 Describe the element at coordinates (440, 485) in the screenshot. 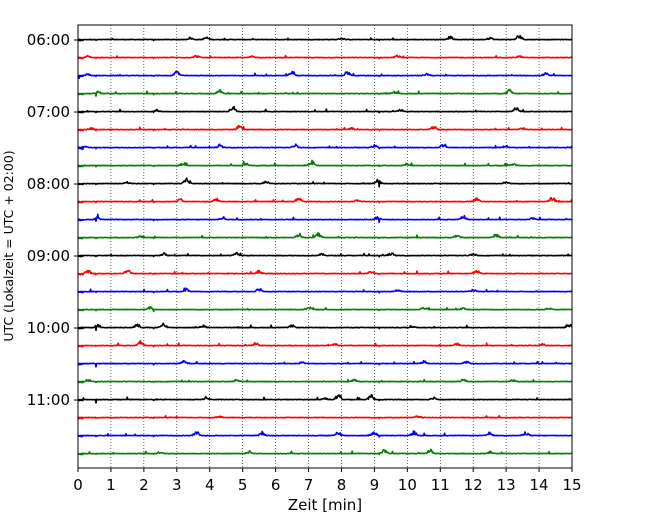

I see `x-tick-label: 11` at that location.